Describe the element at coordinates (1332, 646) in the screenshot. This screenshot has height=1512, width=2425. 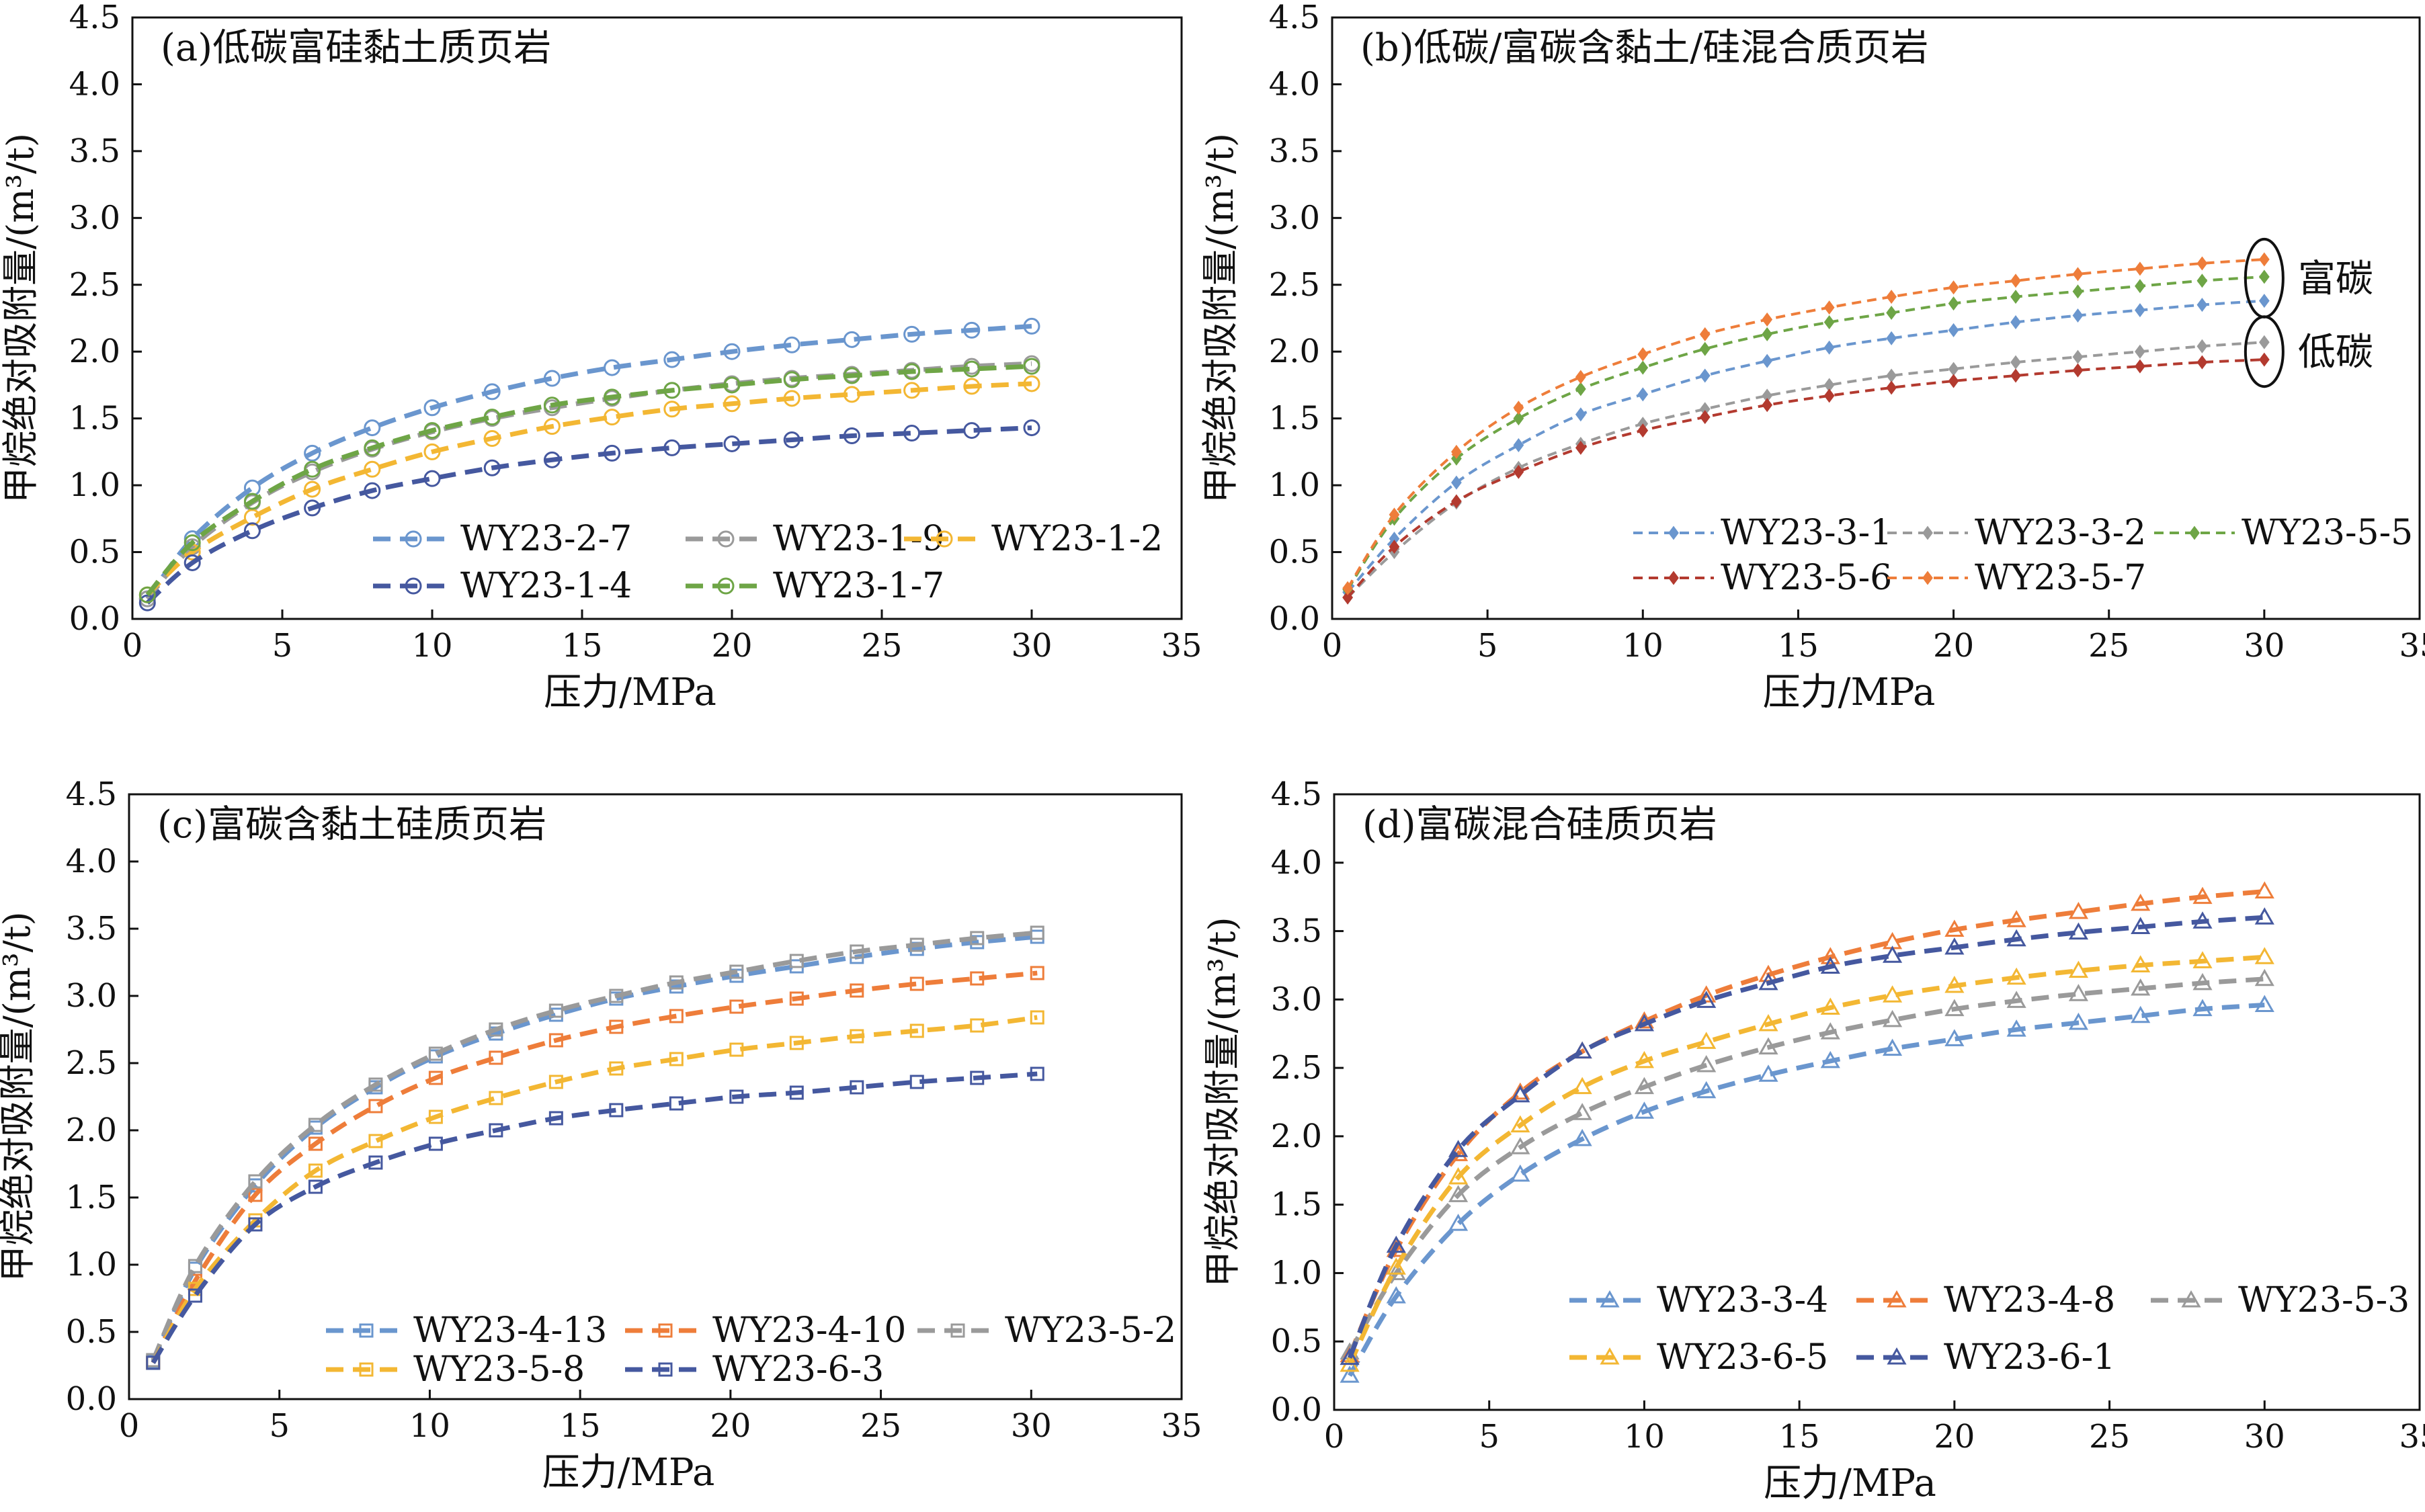
I see `x-tick-label: 0` at that location.